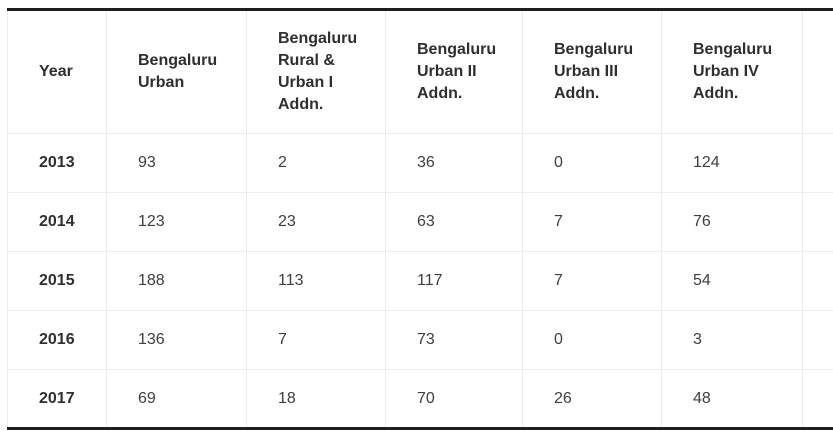  I want to click on data-cell: 124, so click(732, 163).